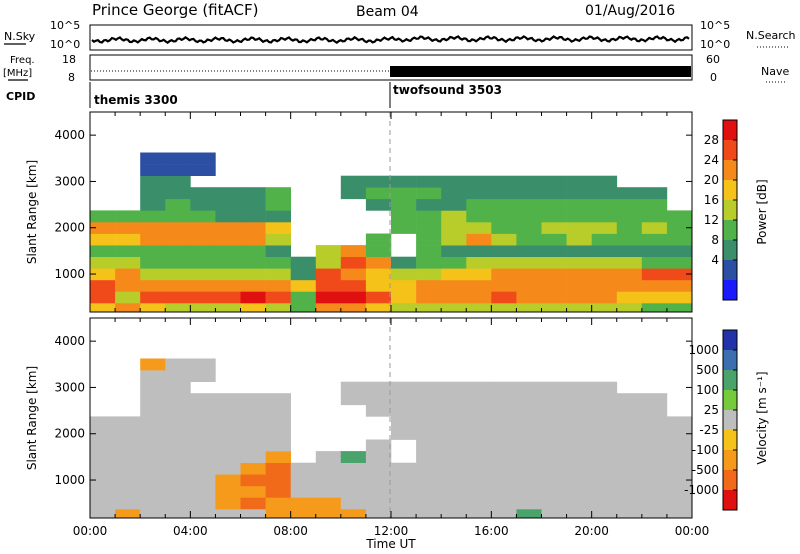  What do you see at coordinates (391, 531) in the screenshot?
I see `x-tick-labels: 00:00 04:00 08:00 12:00 16:00 20:00 00:00` at bounding box center [391, 531].